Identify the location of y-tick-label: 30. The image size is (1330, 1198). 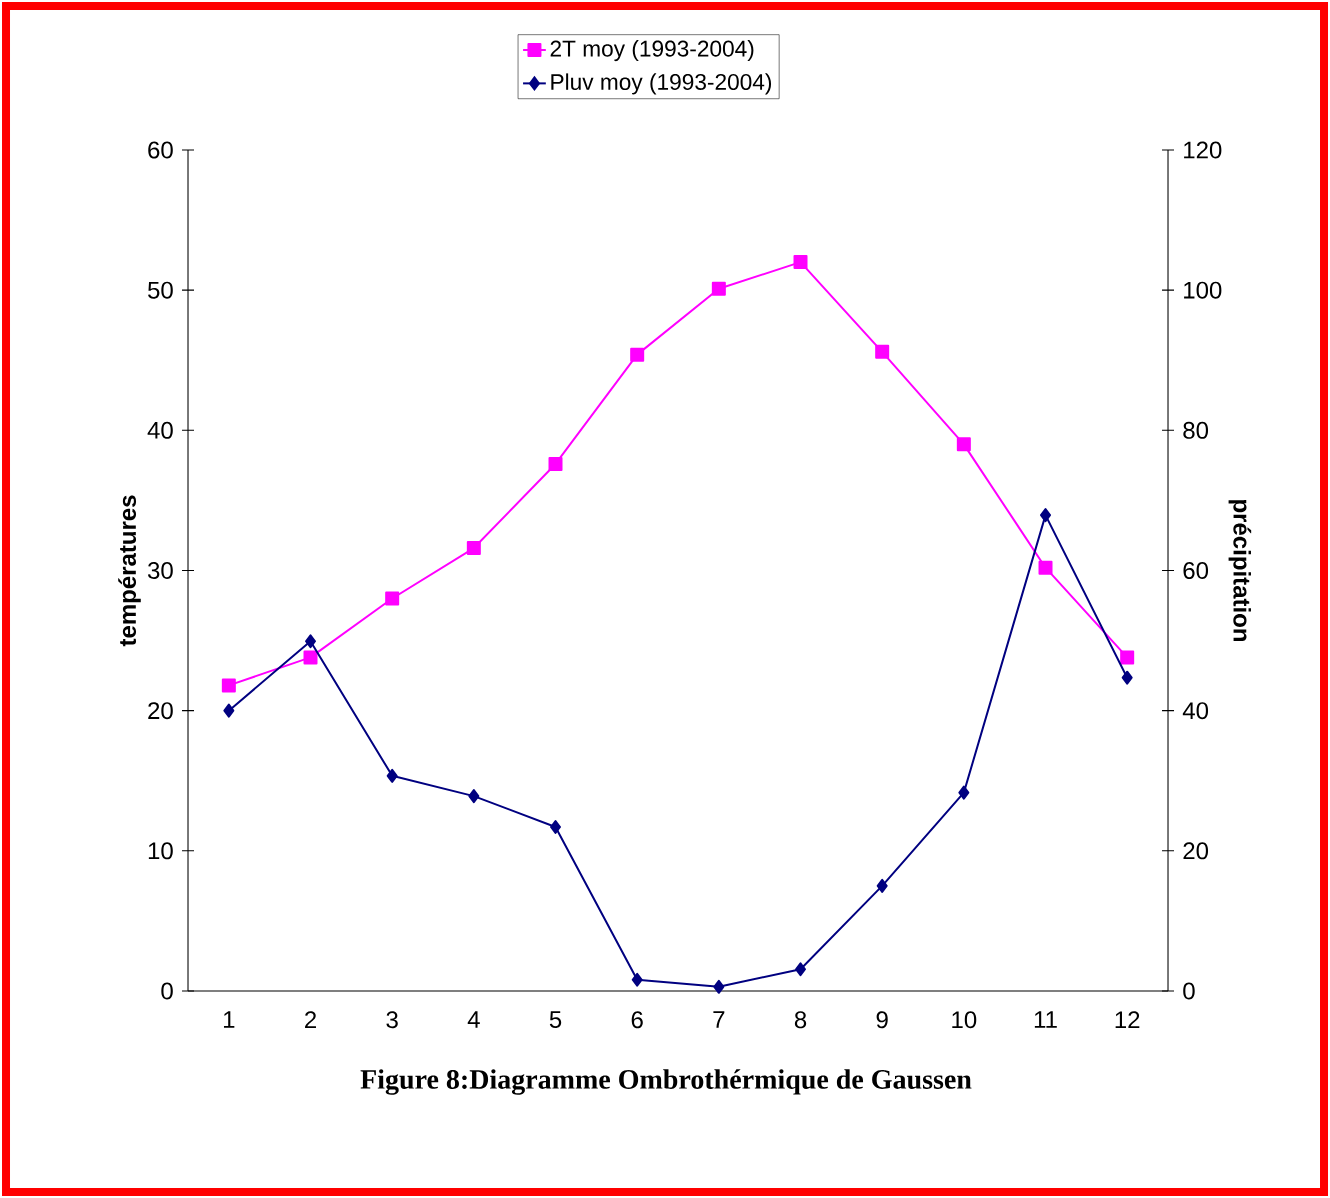
(160, 570).